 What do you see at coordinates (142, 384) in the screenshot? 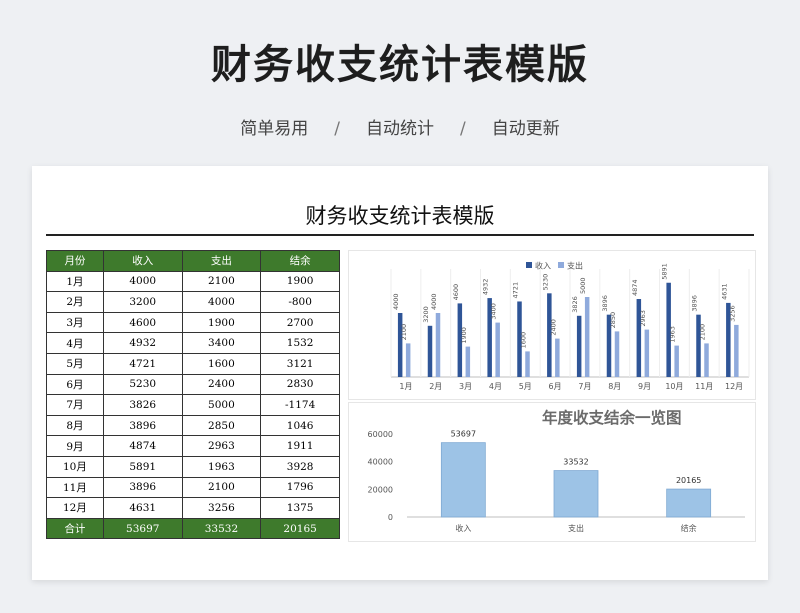
I see `cell-income: 5230` at bounding box center [142, 384].